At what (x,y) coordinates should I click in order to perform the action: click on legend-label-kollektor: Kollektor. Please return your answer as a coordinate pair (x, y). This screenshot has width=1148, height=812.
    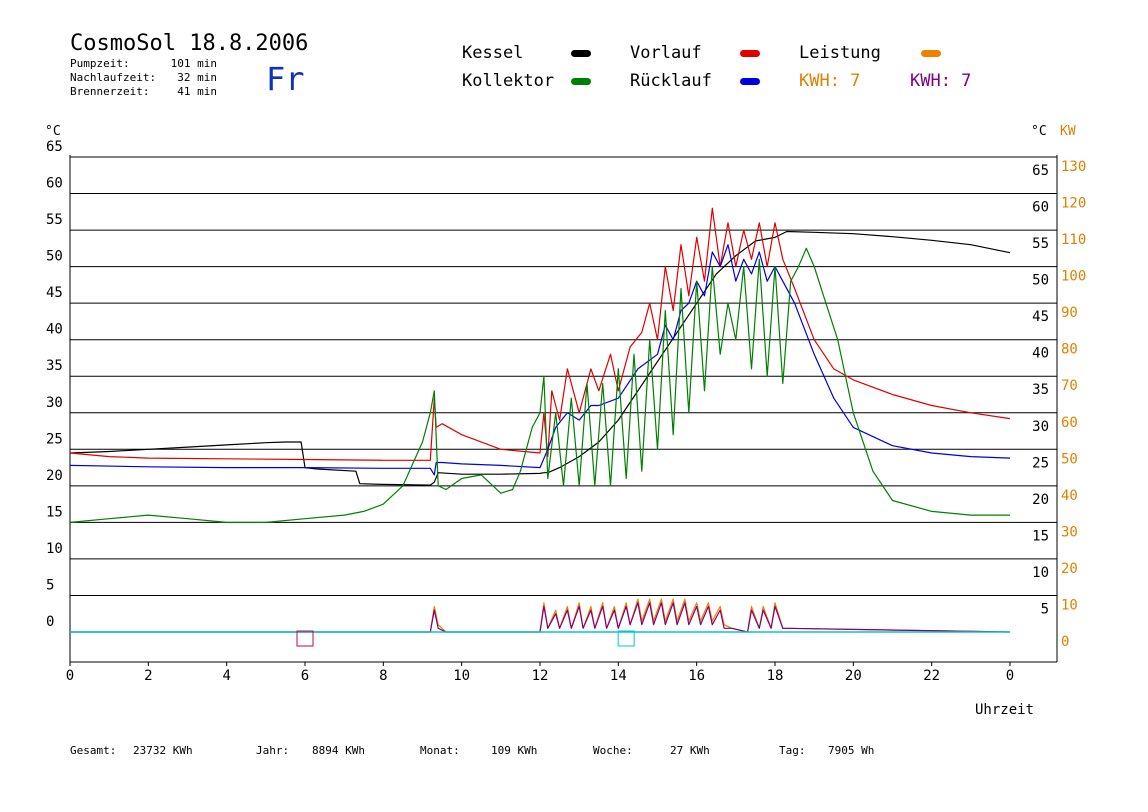
    Looking at the image, I should click on (508, 81).